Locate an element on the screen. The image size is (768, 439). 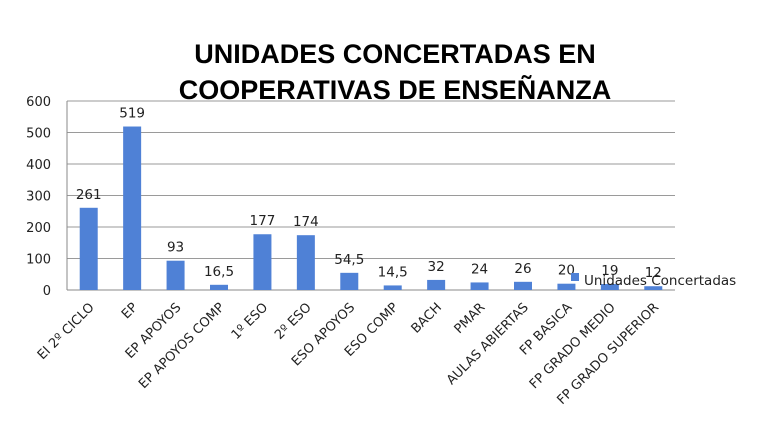
chart-title-line1: UNIDADES CONCERTADAS EN is located at coordinates (395, 54).